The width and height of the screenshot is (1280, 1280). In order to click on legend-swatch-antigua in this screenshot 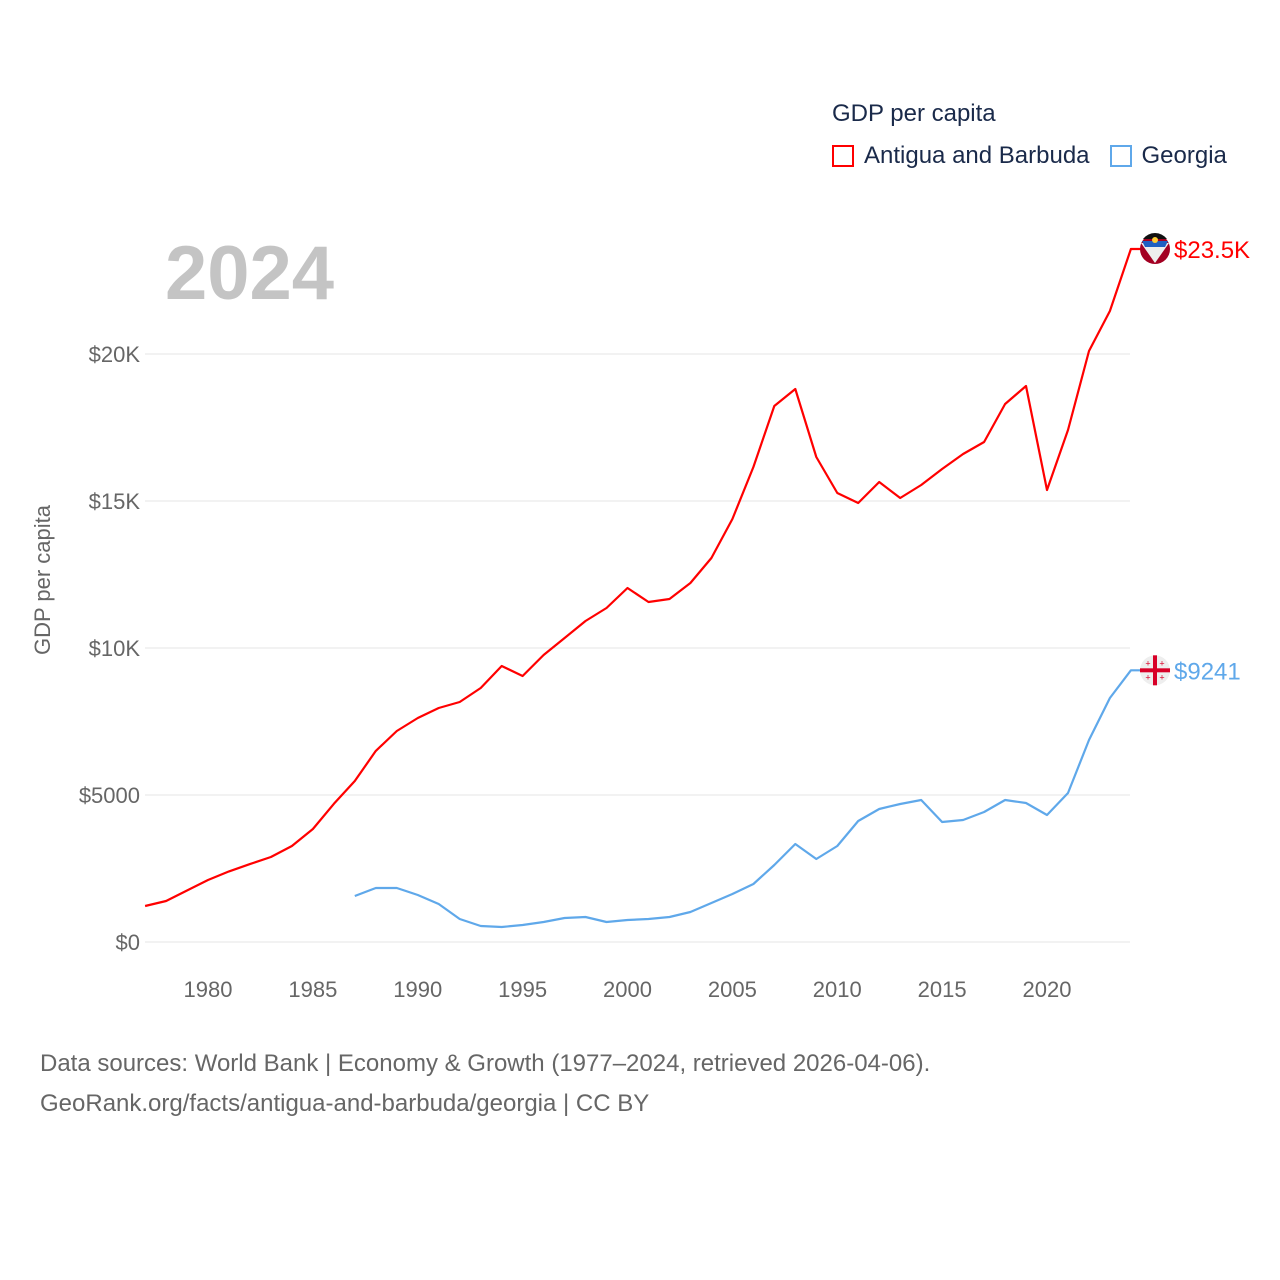, I will do `click(843, 156)`.